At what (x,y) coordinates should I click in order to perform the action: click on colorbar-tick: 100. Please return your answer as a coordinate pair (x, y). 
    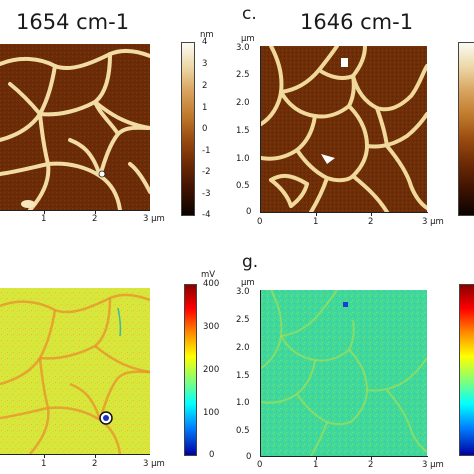
    Looking at the image, I should click on (211, 413).